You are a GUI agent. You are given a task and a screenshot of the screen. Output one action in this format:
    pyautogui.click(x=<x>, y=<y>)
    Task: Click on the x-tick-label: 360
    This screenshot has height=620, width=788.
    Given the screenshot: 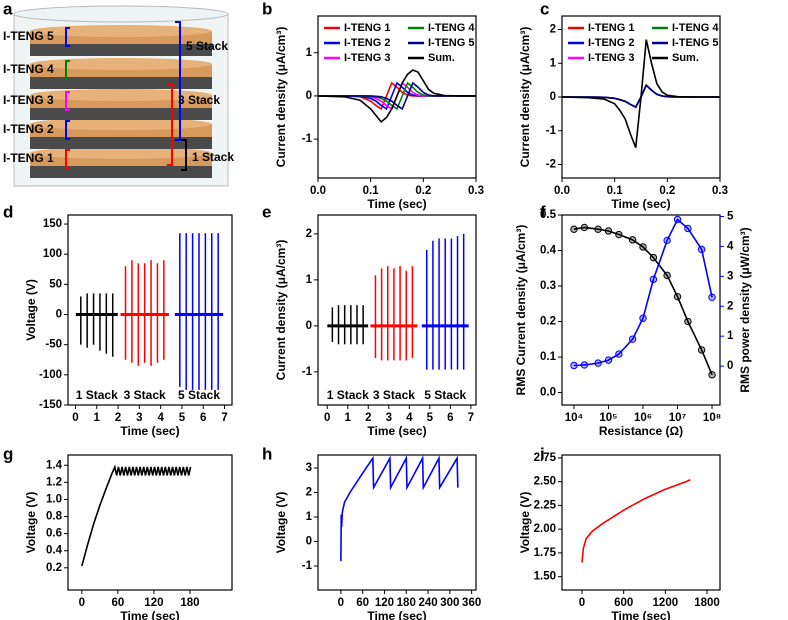 What is the action you would take?
    pyautogui.click(x=471, y=603)
    